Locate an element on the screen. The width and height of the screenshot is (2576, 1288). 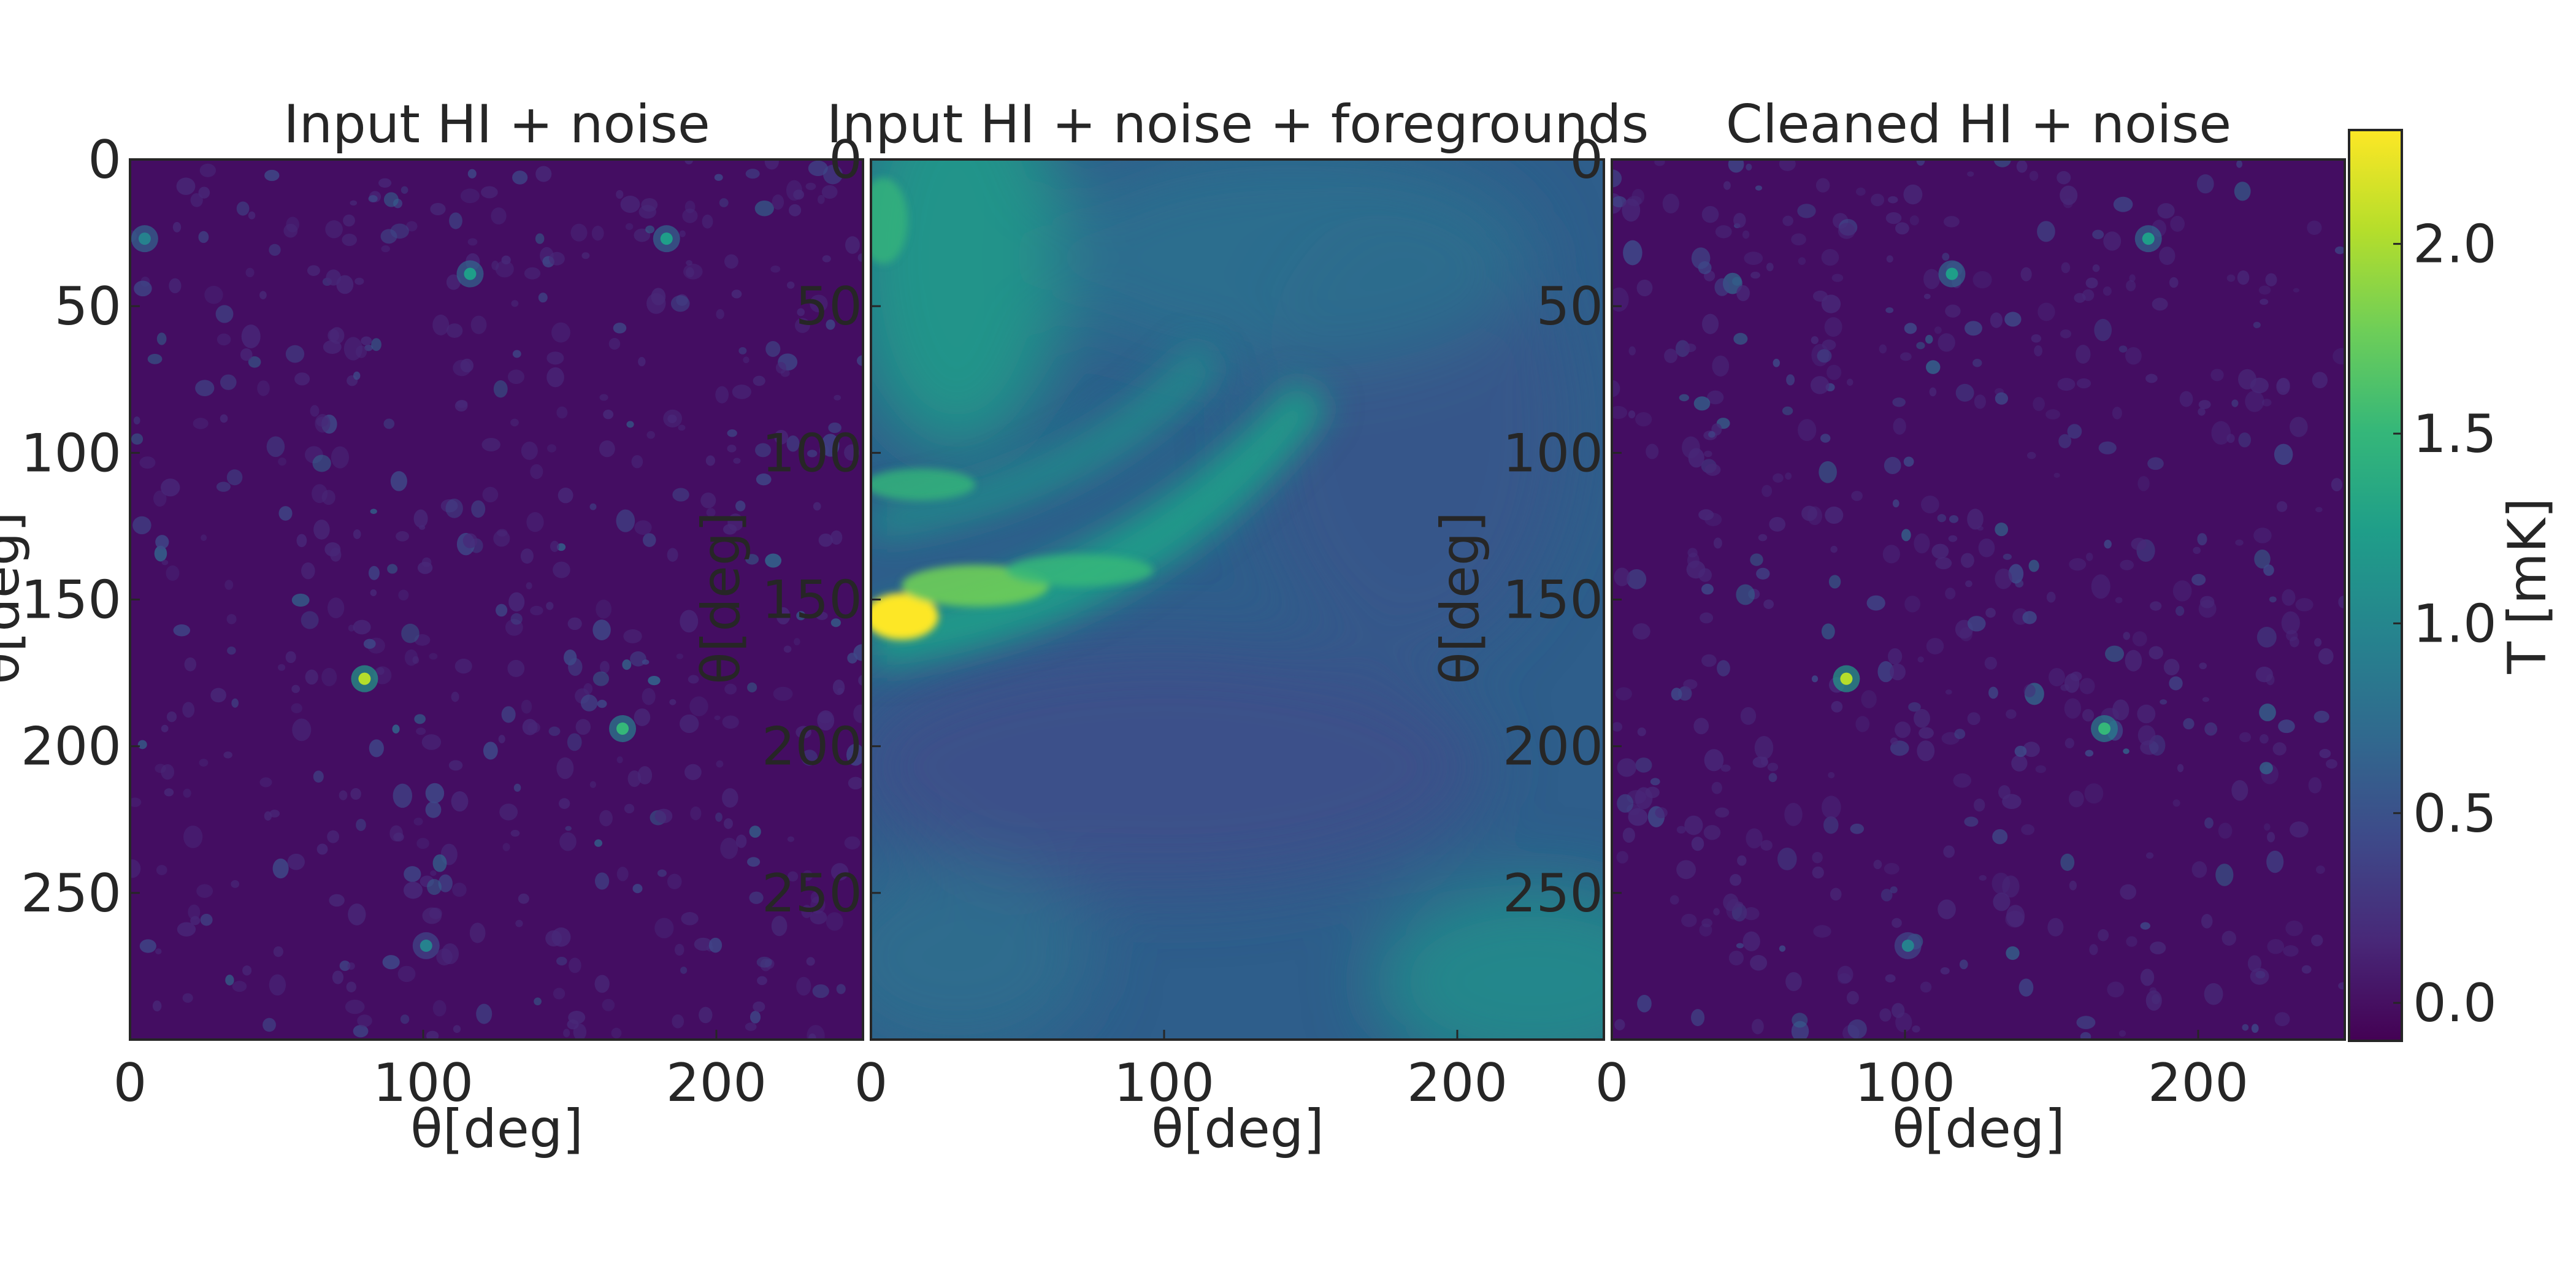
colorbar-tick-label: 0.0 is located at coordinates (2455, 1003).